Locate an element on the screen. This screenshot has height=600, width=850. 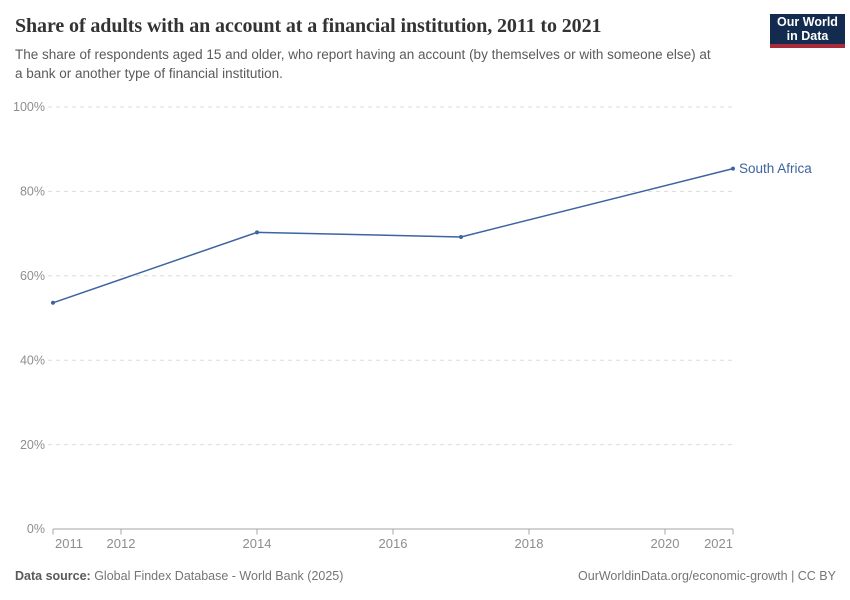
owid-logo-line2: in Data is located at coordinates (807, 36).